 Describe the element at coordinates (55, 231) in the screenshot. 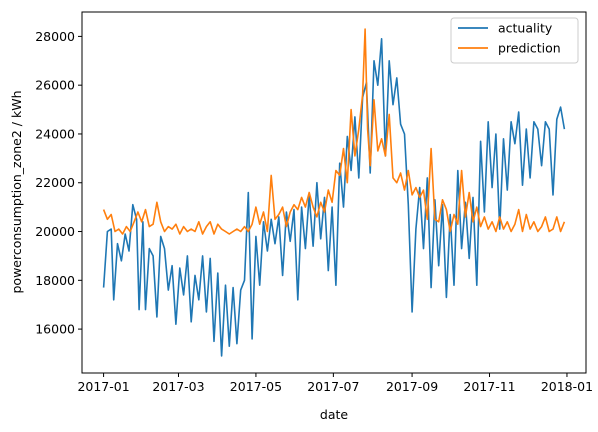

I see `y-tick-label: 20000` at that location.